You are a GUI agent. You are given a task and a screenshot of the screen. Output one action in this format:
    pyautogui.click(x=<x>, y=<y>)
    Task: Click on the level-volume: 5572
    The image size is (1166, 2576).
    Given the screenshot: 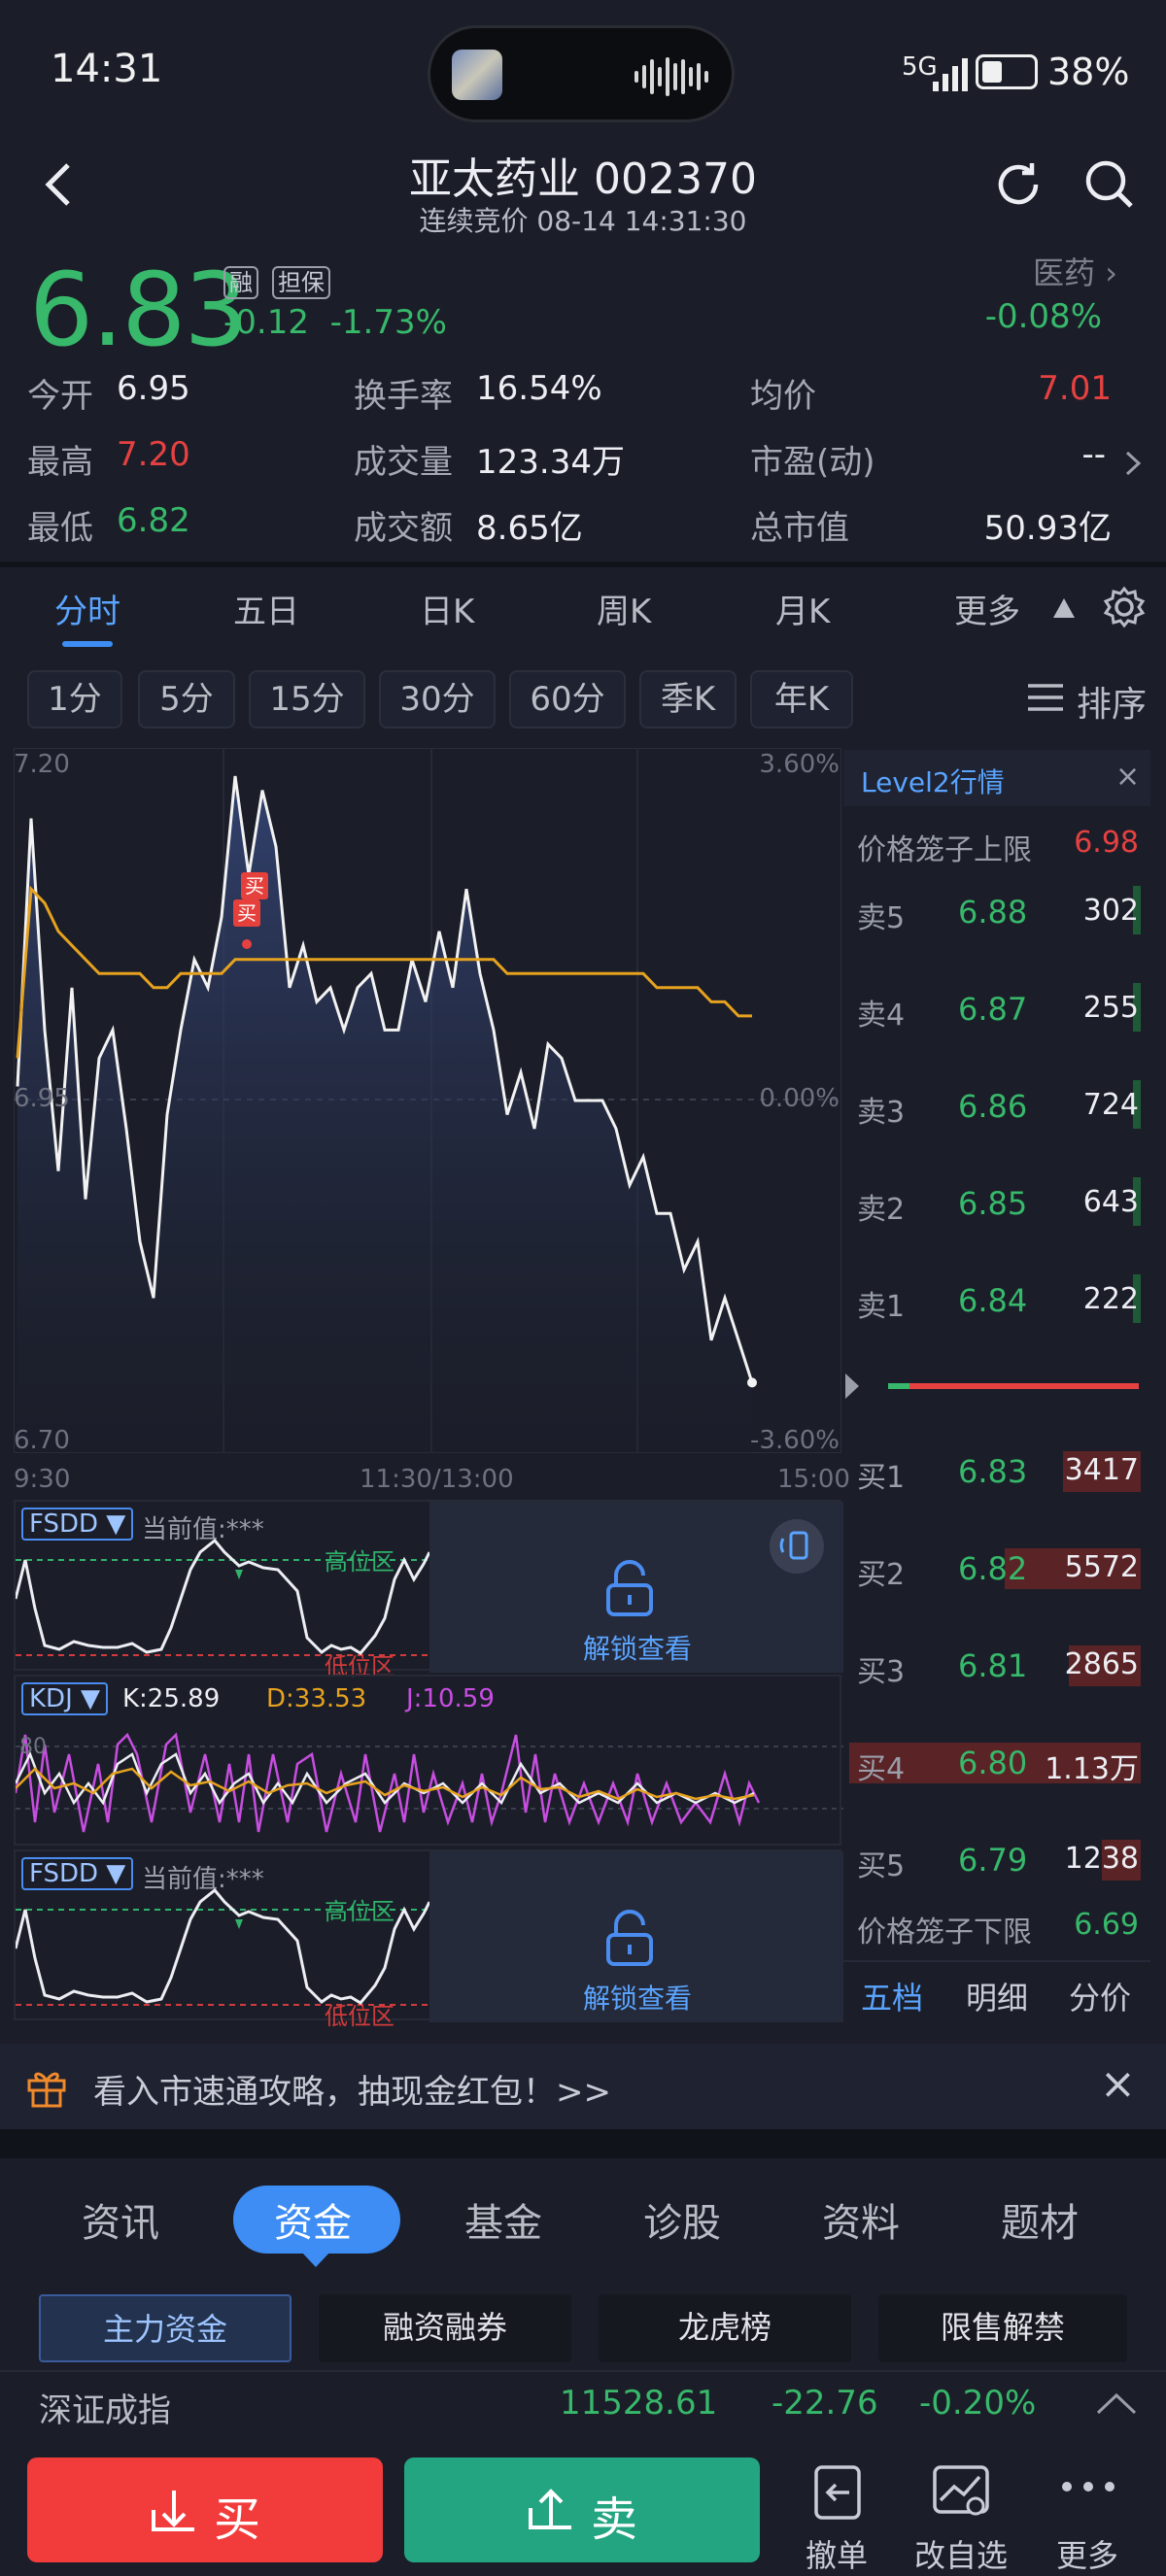 What is the action you would take?
    pyautogui.click(x=1101, y=1567)
    